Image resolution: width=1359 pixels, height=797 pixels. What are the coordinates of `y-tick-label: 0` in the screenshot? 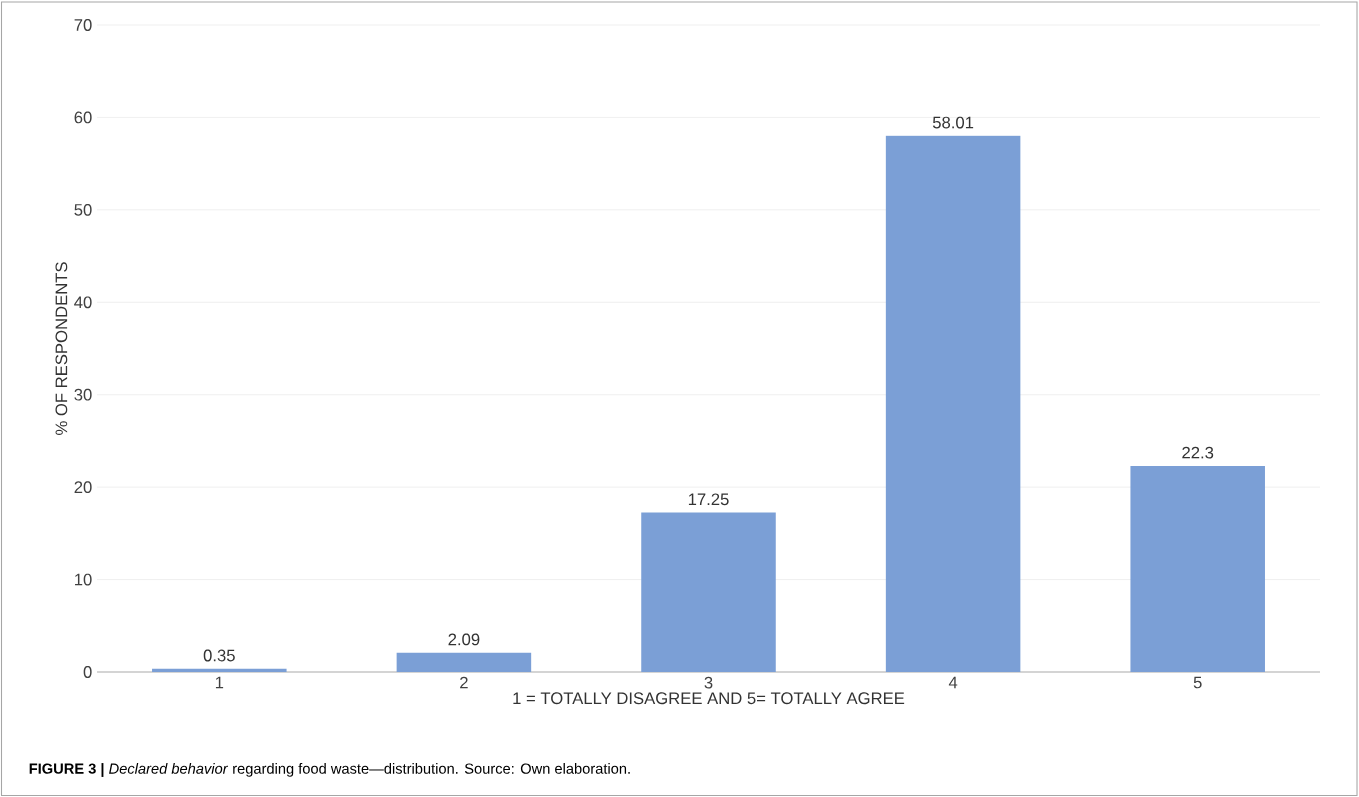 It's located at (87, 672).